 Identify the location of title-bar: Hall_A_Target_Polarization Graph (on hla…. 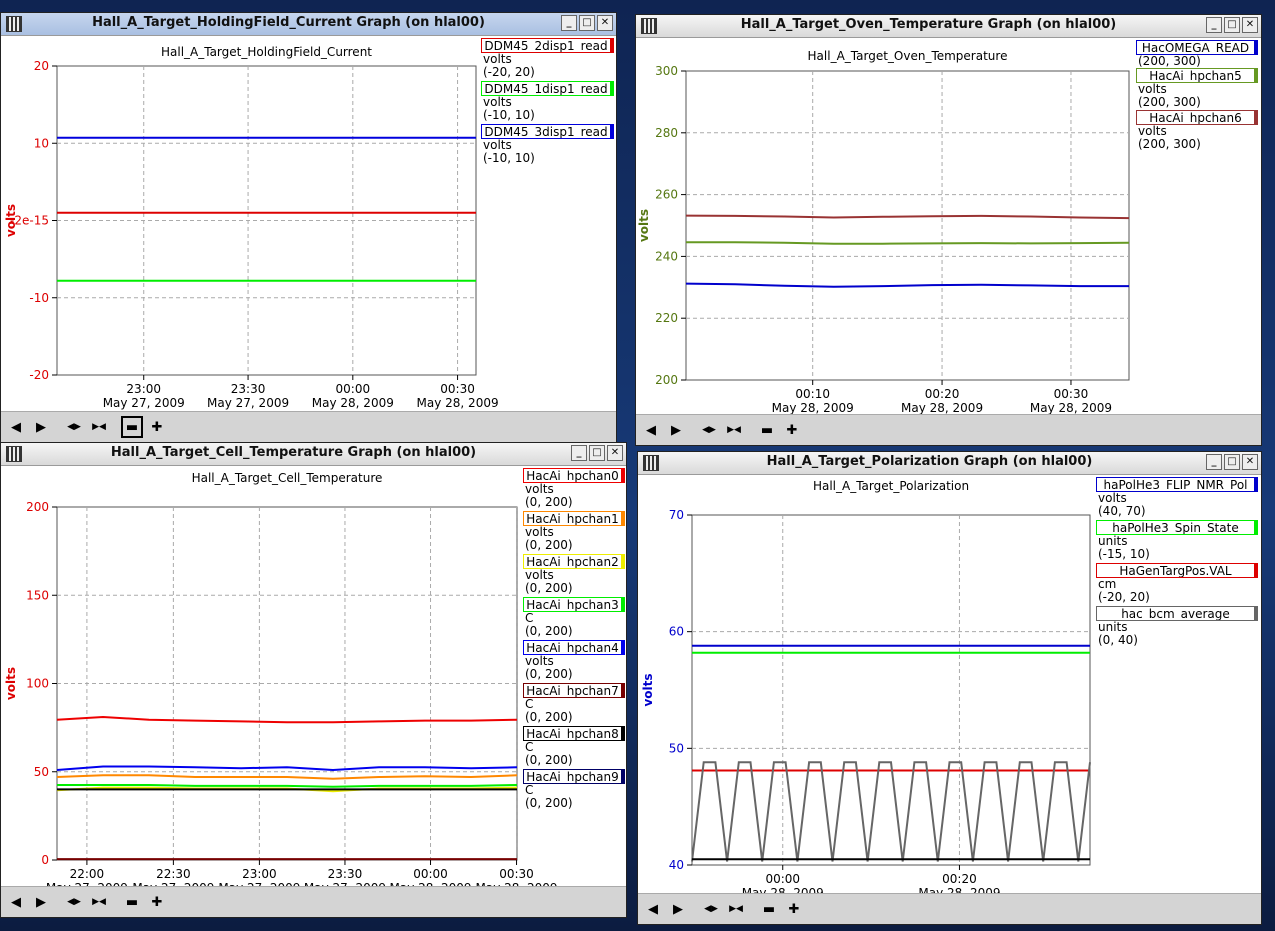
(949, 463).